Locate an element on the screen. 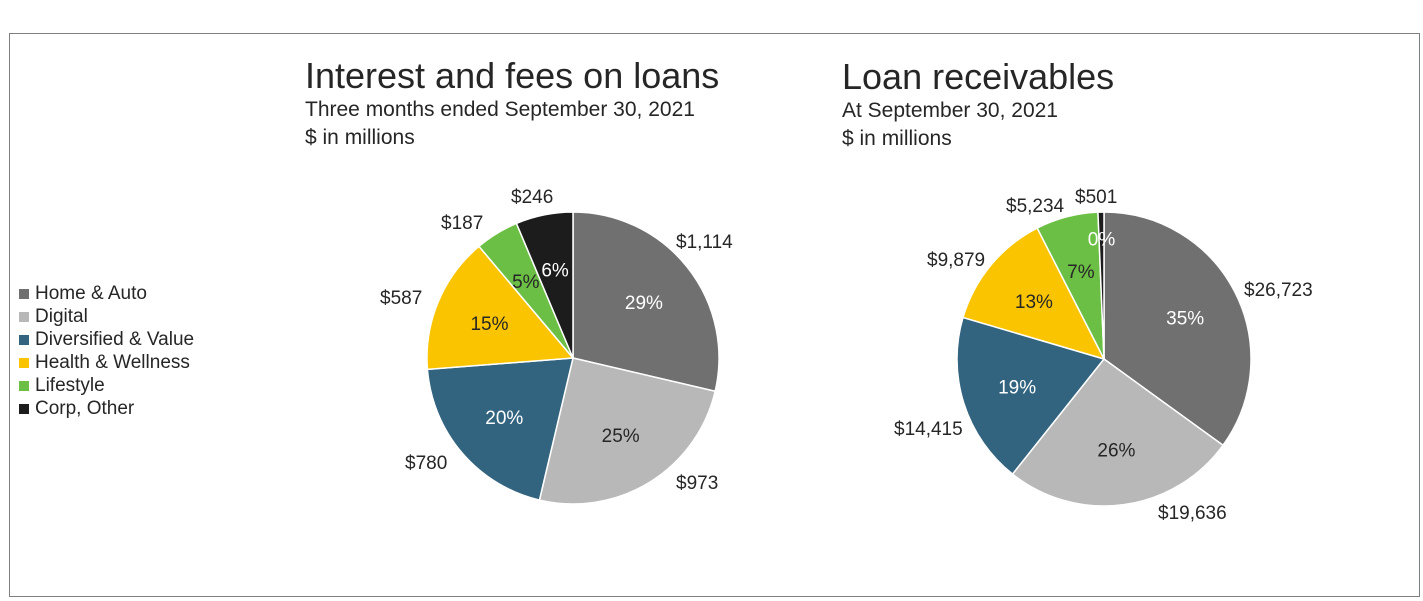 This screenshot has width=1423, height=601. pie-value-label: $246 is located at coordinates (532, 197).